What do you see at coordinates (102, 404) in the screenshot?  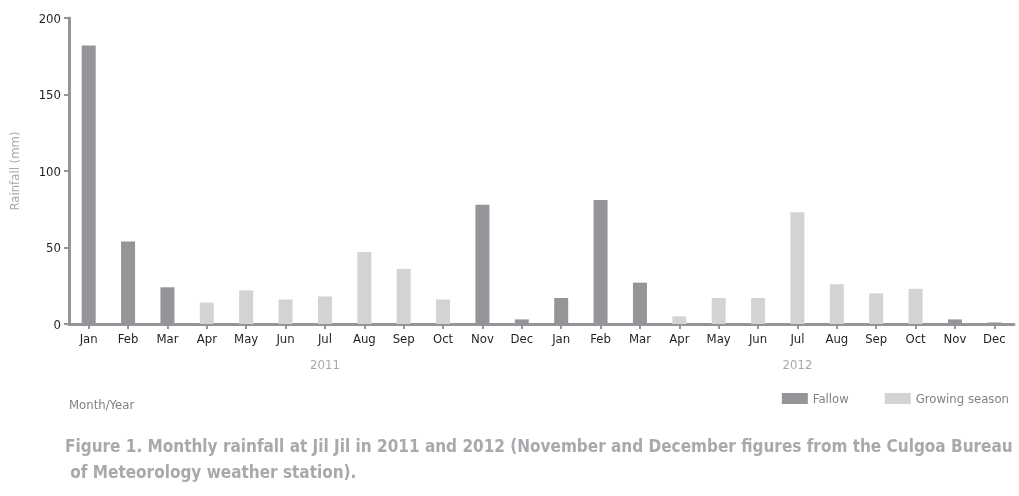 I see `x-axis-title: Month/Year` at bounding box center [102, 404].